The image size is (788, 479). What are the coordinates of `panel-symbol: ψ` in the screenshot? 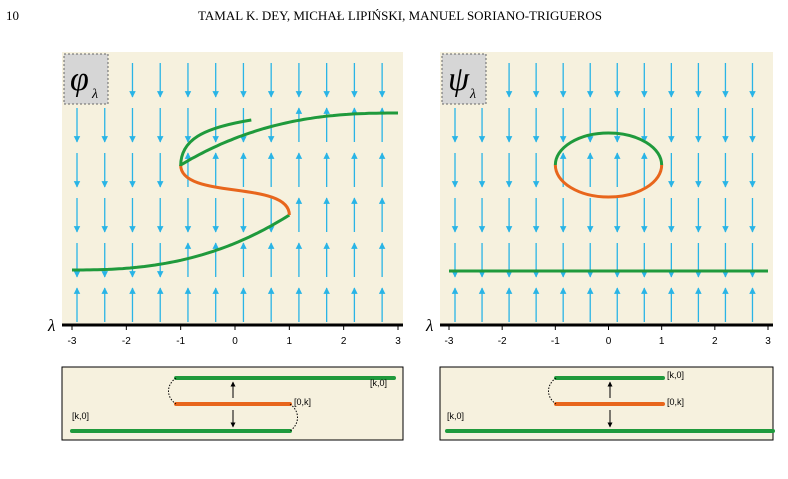 It's located at (459, 79).